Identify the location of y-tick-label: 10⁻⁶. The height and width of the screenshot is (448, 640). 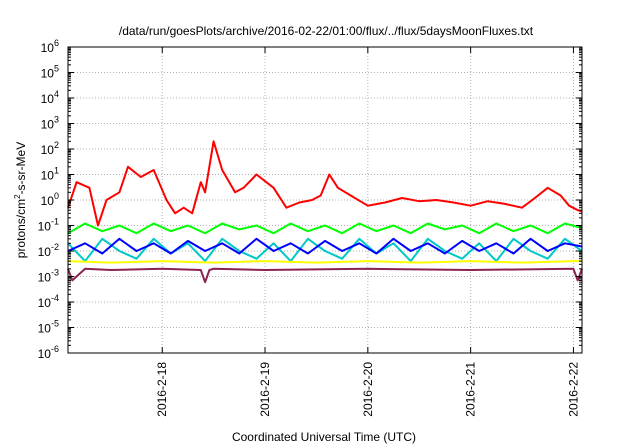
(48, 352).